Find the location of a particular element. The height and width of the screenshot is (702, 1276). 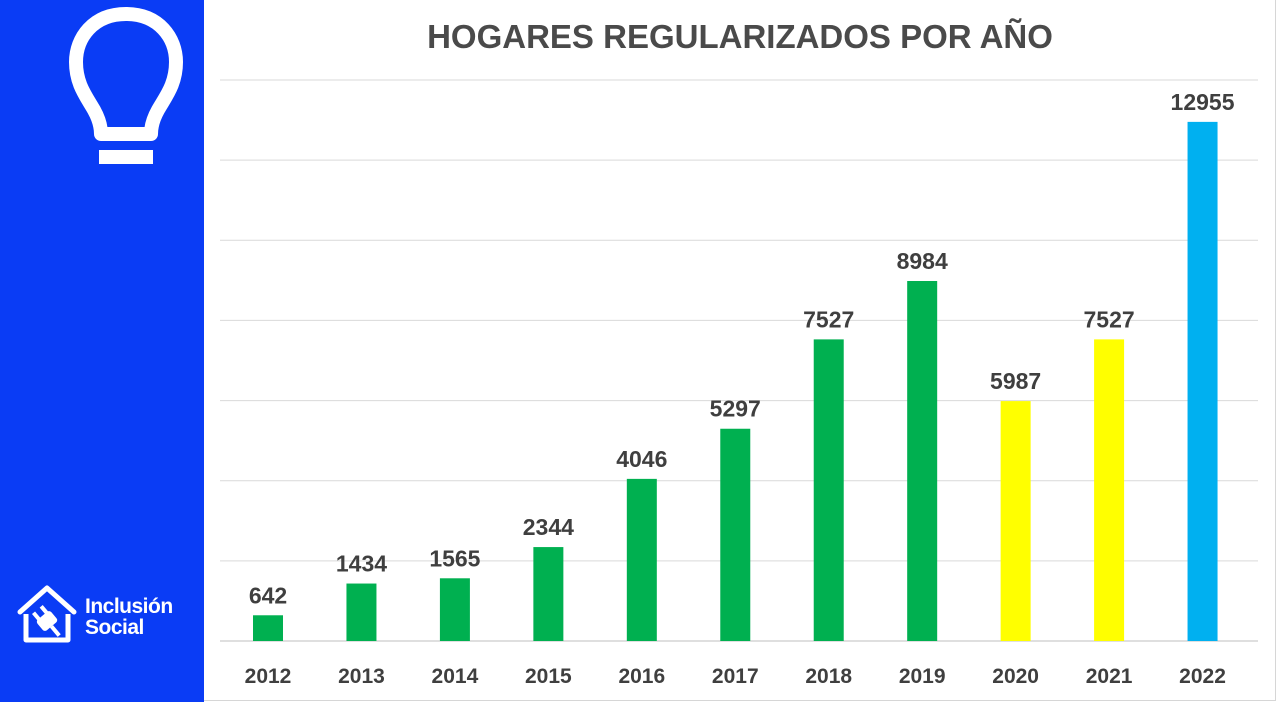

brand-line-2: Social is located at coordinates (114, 627).